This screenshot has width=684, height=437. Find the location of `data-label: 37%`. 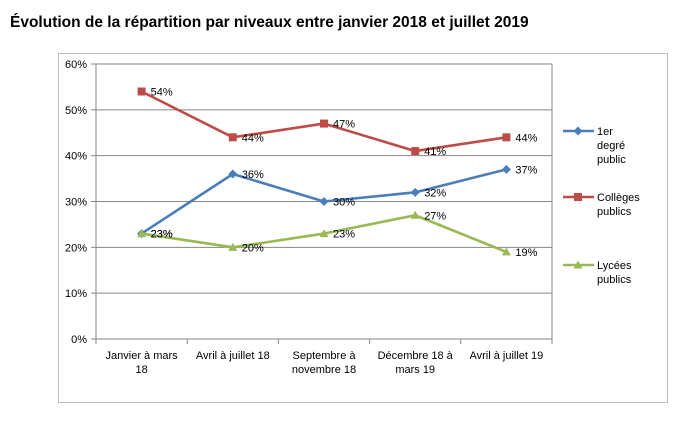

data-label: 37% is located at coordinates (526, 170).